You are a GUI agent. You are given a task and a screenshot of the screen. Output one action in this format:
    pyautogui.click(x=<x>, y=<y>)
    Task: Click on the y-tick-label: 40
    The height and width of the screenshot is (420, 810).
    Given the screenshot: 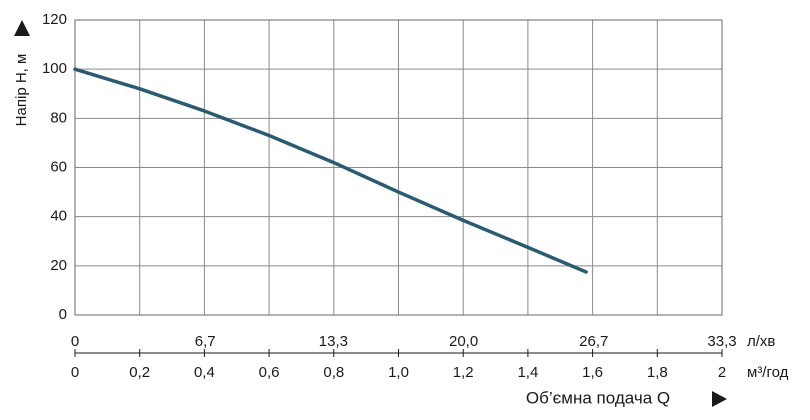 What is the action you would take?
    pyautogui.click(x=58, y=216)
    